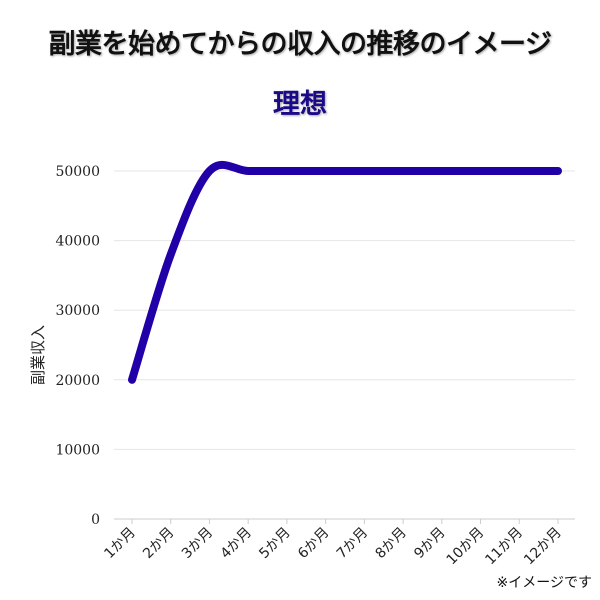 The height and width of the screenshot is (600, 600). Describe the element at coordinates (77, 311) in the screenshot. I see `y-tick-label: 30000` at that location.